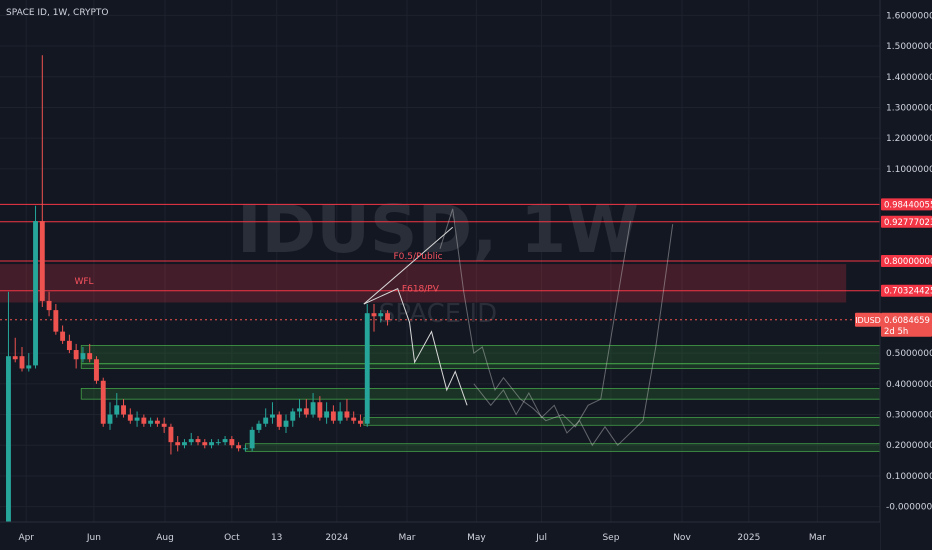 This screenshot has width=932, height=550. Describe the element at coordinates (165, 538) in the screenshot. I see `x-tick-label: Aug` at that location.